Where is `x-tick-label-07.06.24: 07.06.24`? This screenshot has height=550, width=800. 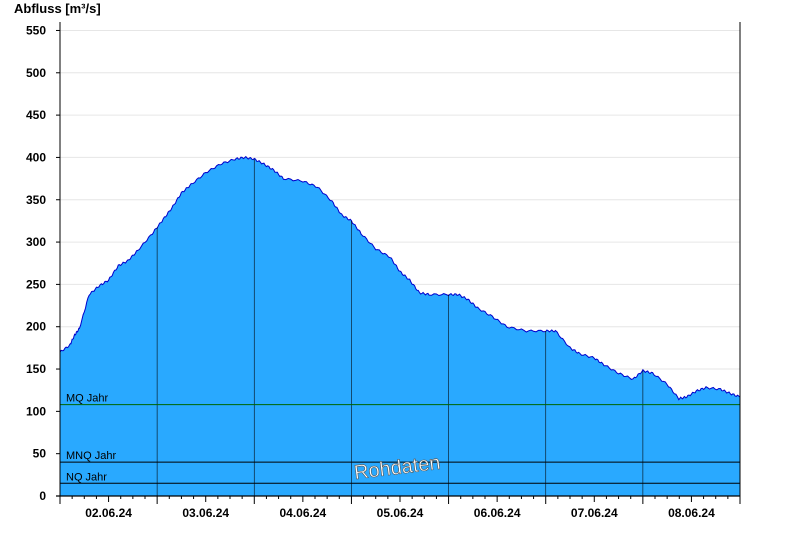 x-tick-label-07.06.24: 07.06.24 is located at coordinates (594, 513).